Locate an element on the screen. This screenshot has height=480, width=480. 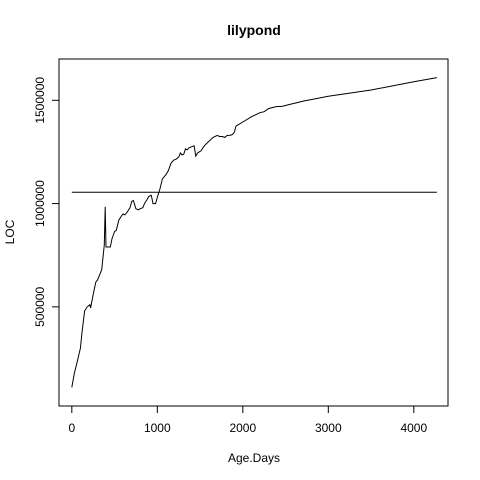
chart-title: lilypond is located at coordinates (254, 30).